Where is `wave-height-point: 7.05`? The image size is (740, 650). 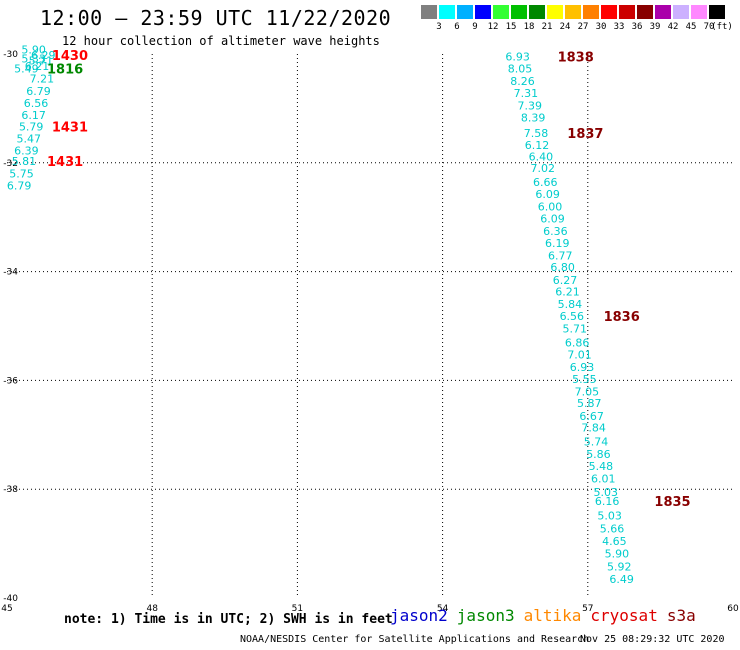 wave-height-point: 7.05 is located at coordinates (587, 391).